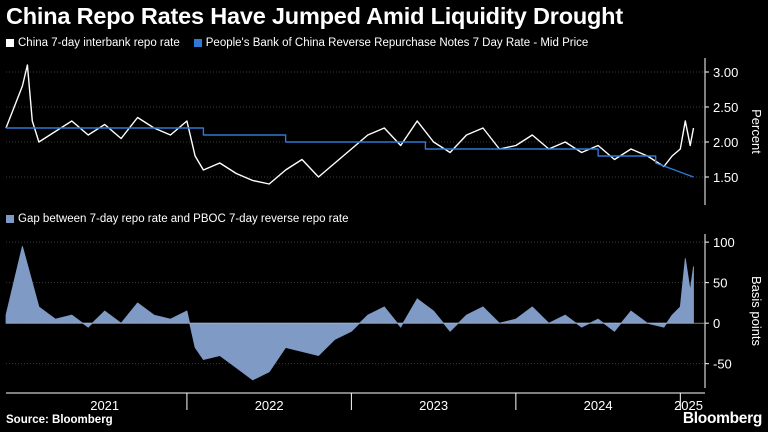  Describe the element at coordinates (10, 219) in the screenshot. I see `legend-swatch-gap` at that location.